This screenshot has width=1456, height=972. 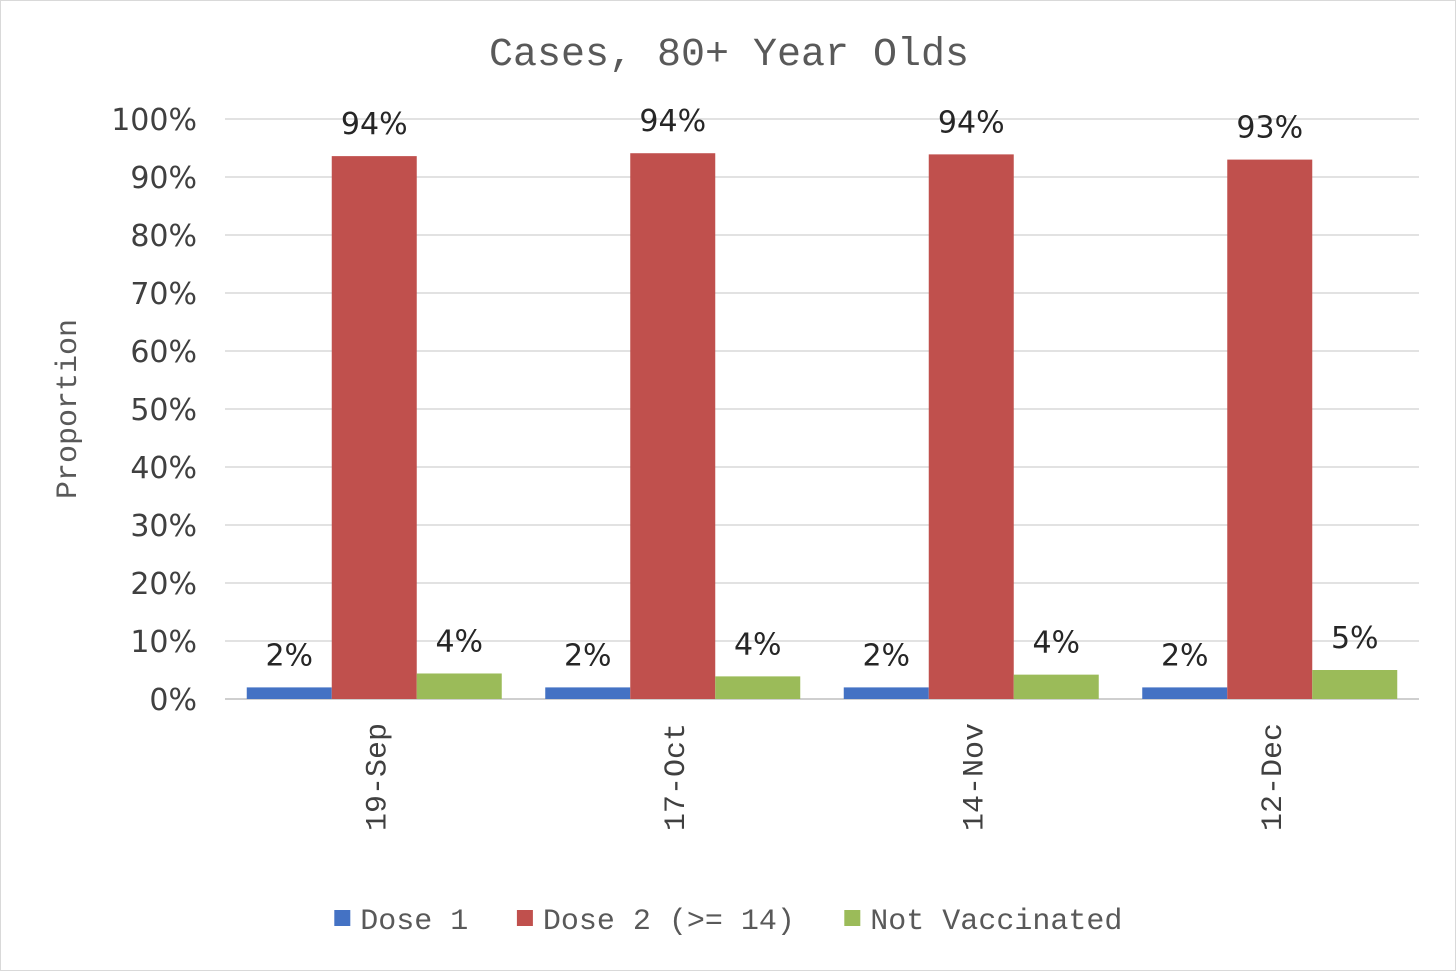 I want to click on x-tick-label: 17-Oct, so click(x=677, y=777).